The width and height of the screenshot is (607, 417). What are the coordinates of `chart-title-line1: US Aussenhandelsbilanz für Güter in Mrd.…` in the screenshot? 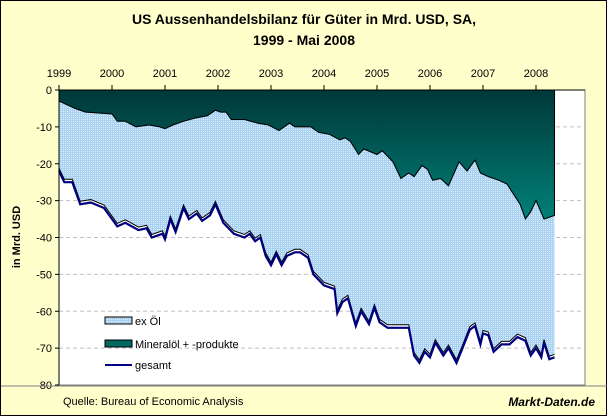 It's located at (304, 19).